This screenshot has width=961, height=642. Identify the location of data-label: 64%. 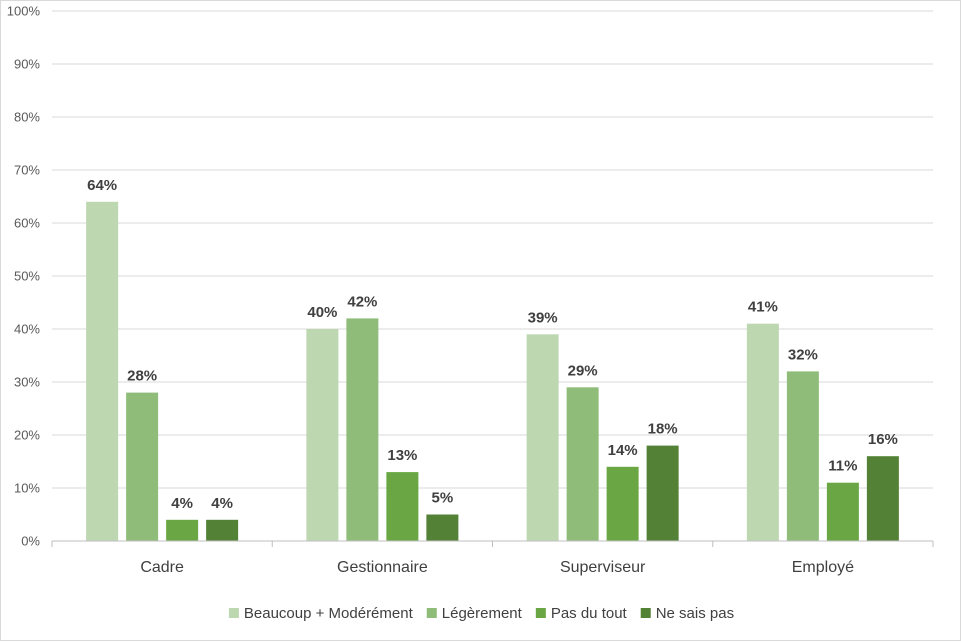
(102, 185).